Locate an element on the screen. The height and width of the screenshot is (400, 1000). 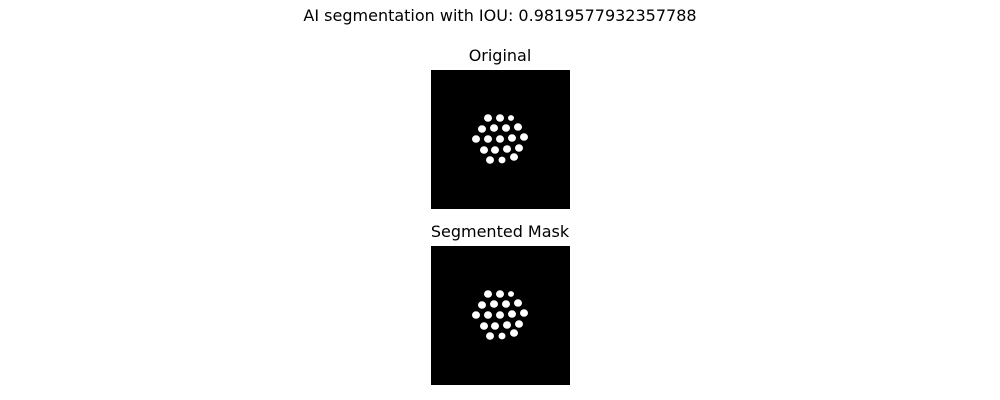
original-image is located at coordinates (500, 139).